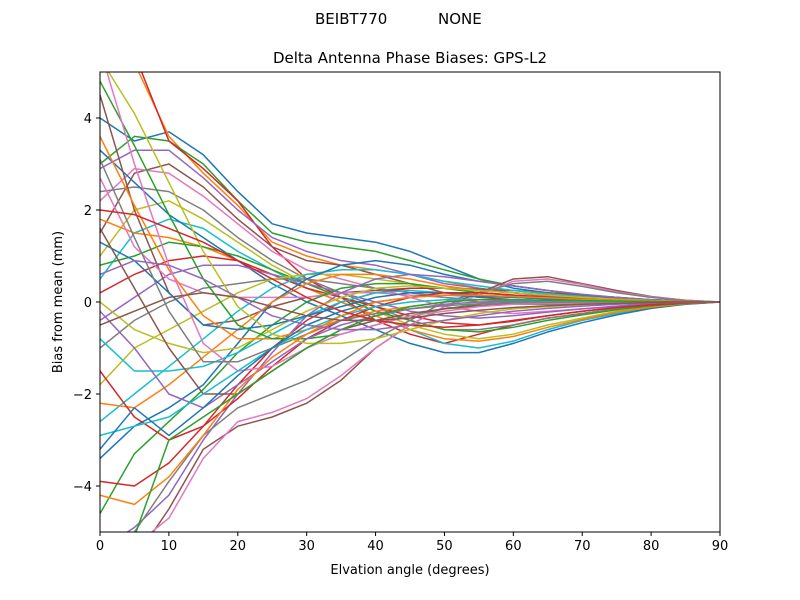  What do you see at coordinates (720, 546) in the screenshot?
I see `x-tick-label: 90` at bounding box center [720, 546].